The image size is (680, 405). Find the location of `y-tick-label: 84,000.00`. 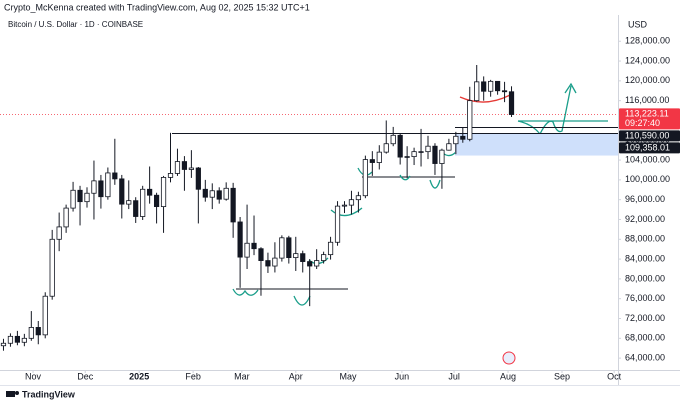

y-tick-label: 84,000.00 is located at coordinates (645, 258).